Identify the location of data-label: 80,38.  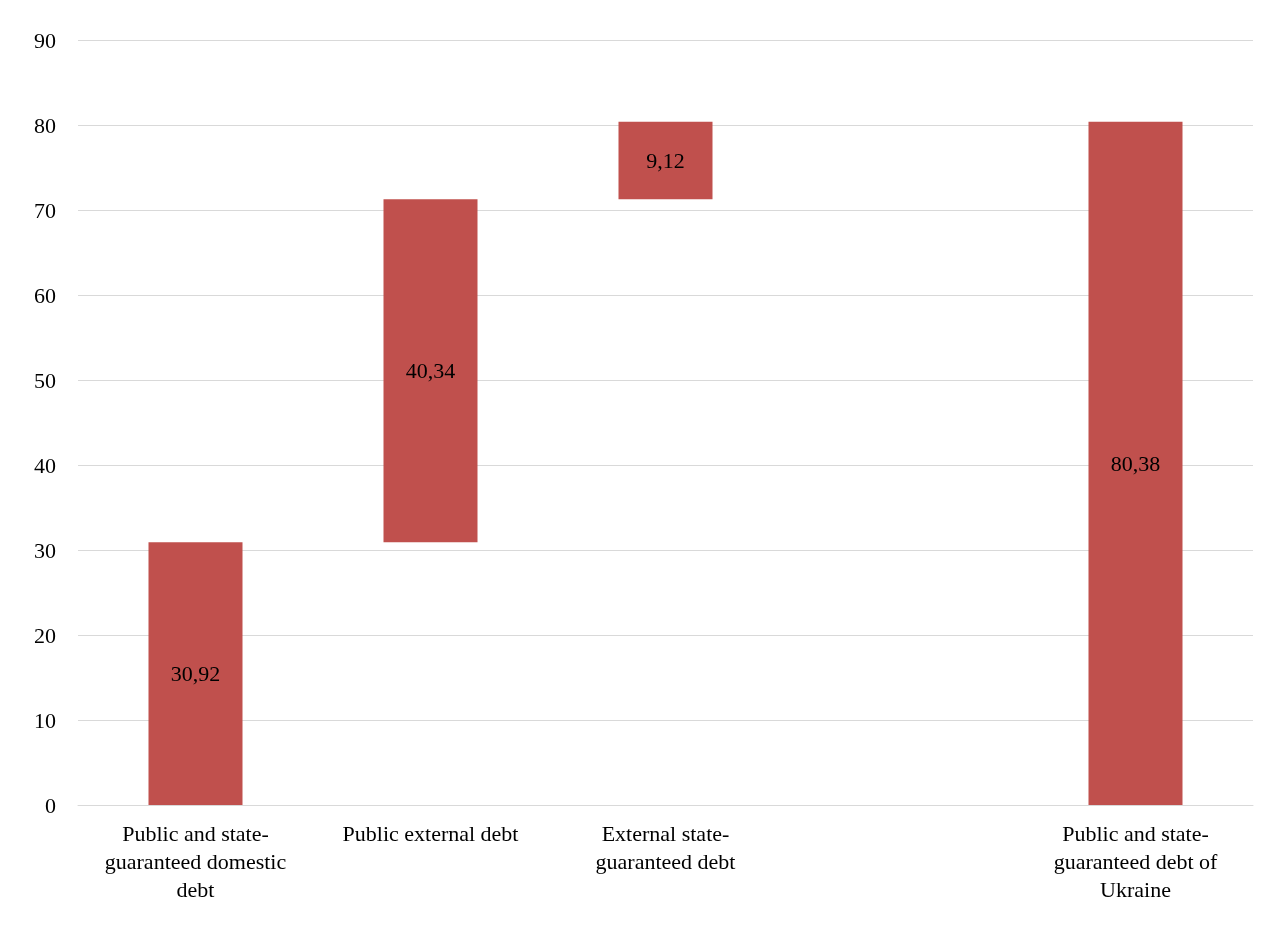
(1135, 463).